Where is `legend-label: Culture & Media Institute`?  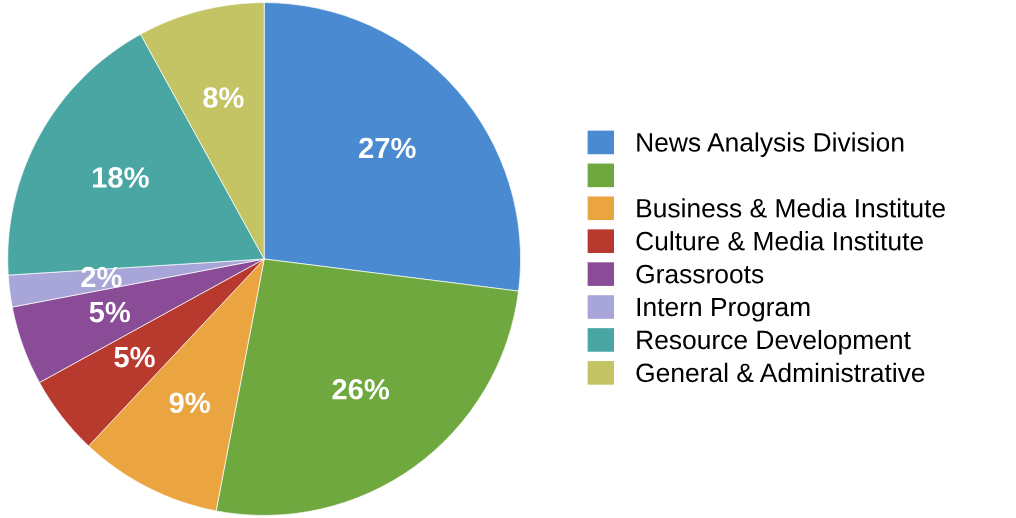
legend-label: Culture & Media Institute is located at coordinates (779, 241).